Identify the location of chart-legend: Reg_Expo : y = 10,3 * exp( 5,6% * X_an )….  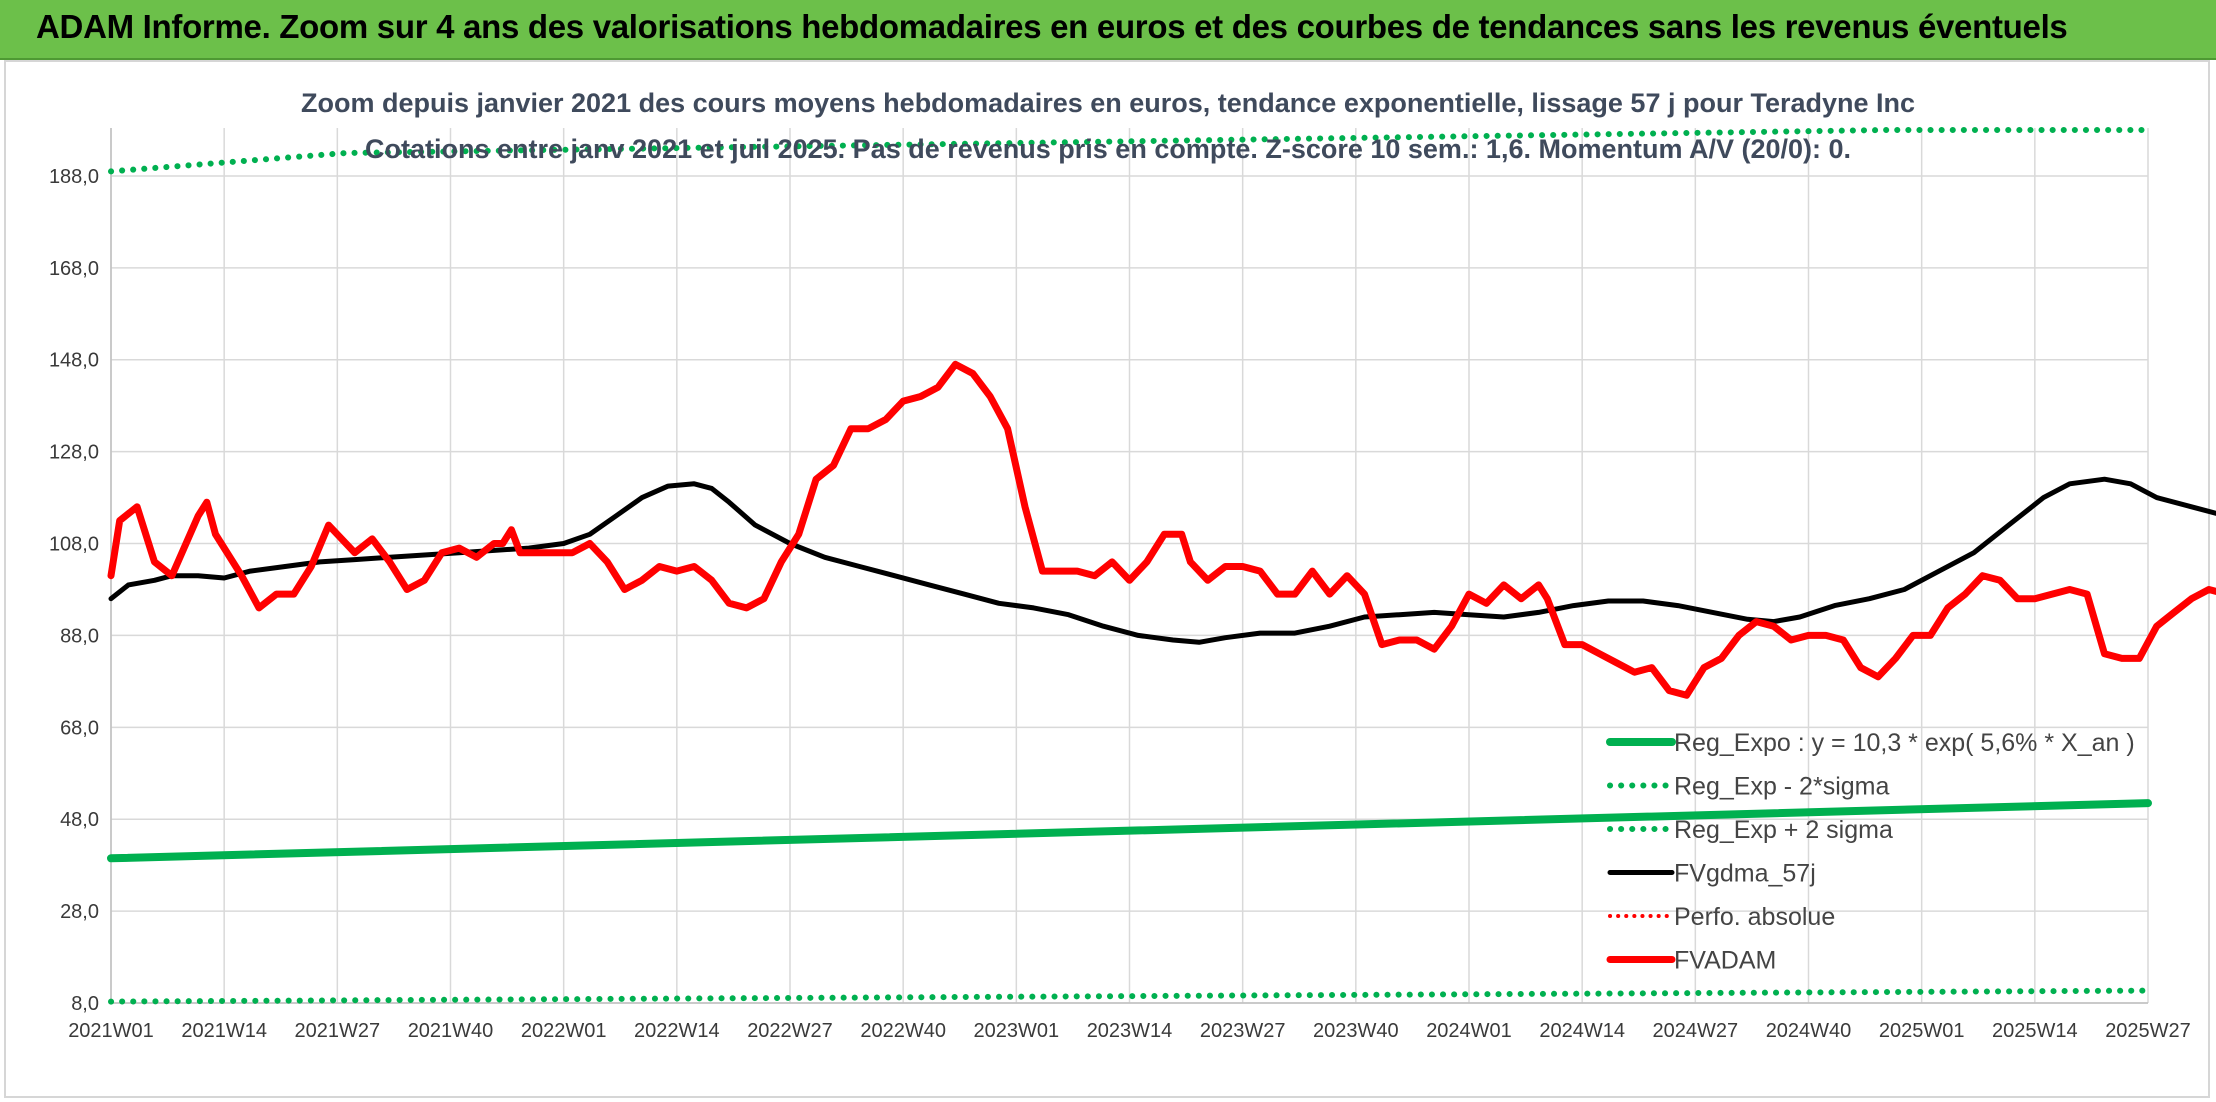
(1870, 852).